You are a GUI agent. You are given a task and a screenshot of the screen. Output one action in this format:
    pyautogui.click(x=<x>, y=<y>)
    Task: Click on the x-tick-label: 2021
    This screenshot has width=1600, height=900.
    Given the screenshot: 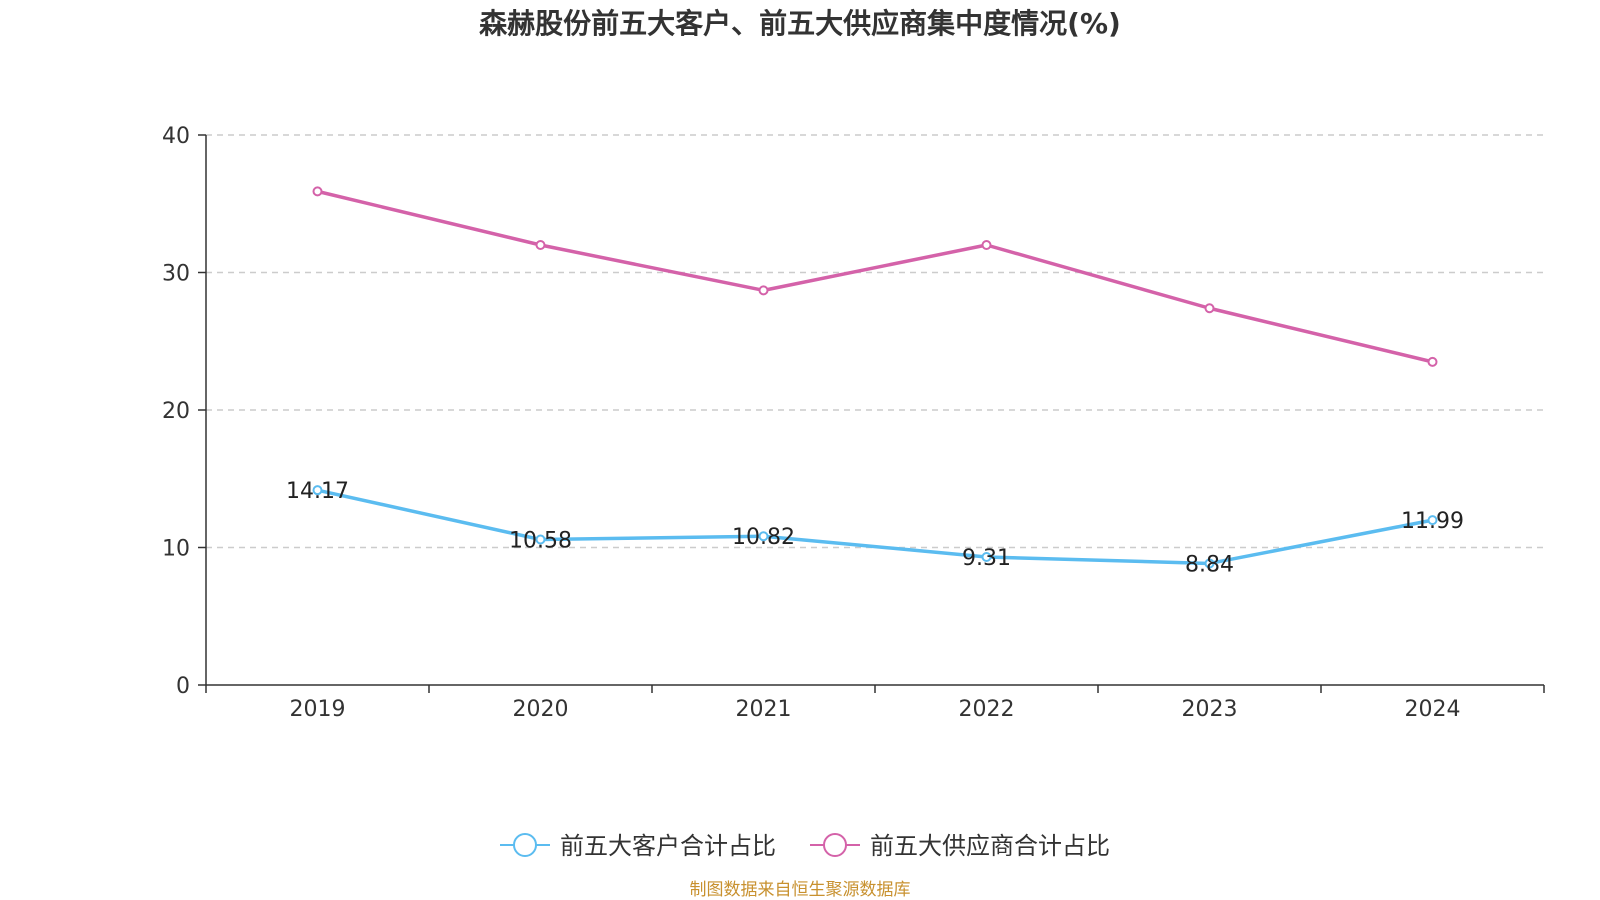 What is the action you would take?
    pyautogui.click(x=764, y=709)
    